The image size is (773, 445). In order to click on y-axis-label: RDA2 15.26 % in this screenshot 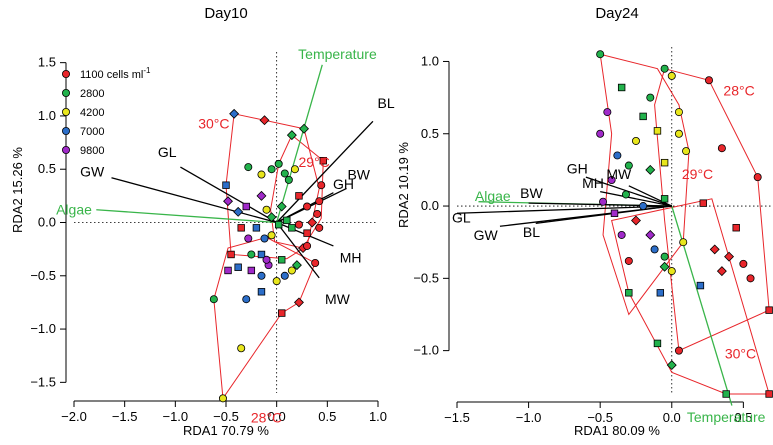, I will do `click(17, 190)`.